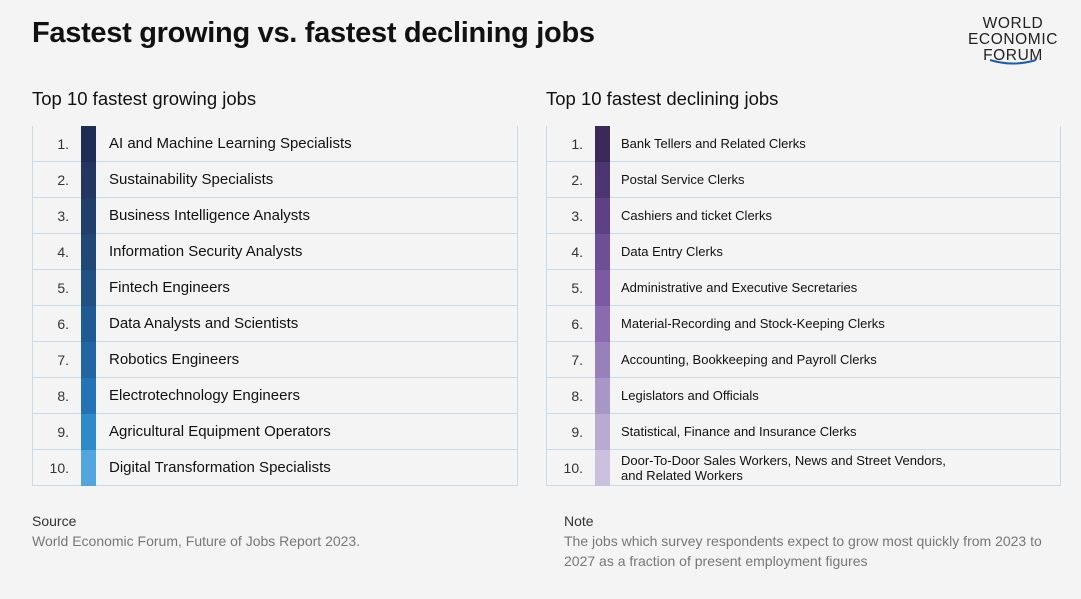 The image size is (1081, 599). I want to click on growing-job-name: Digital Transformation Specialists, so click(220, 467).